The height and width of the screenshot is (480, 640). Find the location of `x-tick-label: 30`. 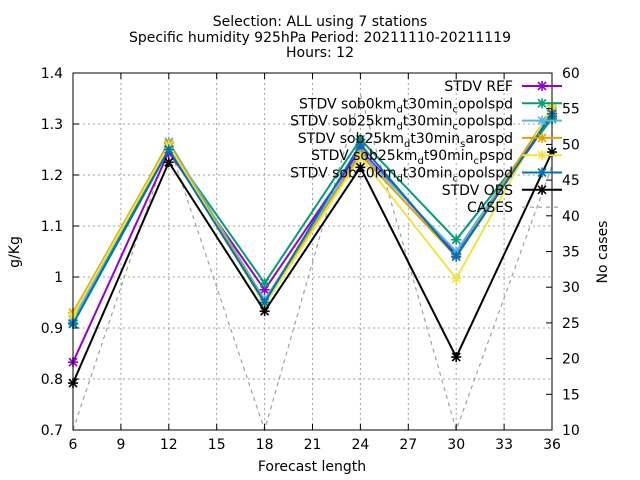

x-tick-label: 30 is located at coordinates (456, 445).